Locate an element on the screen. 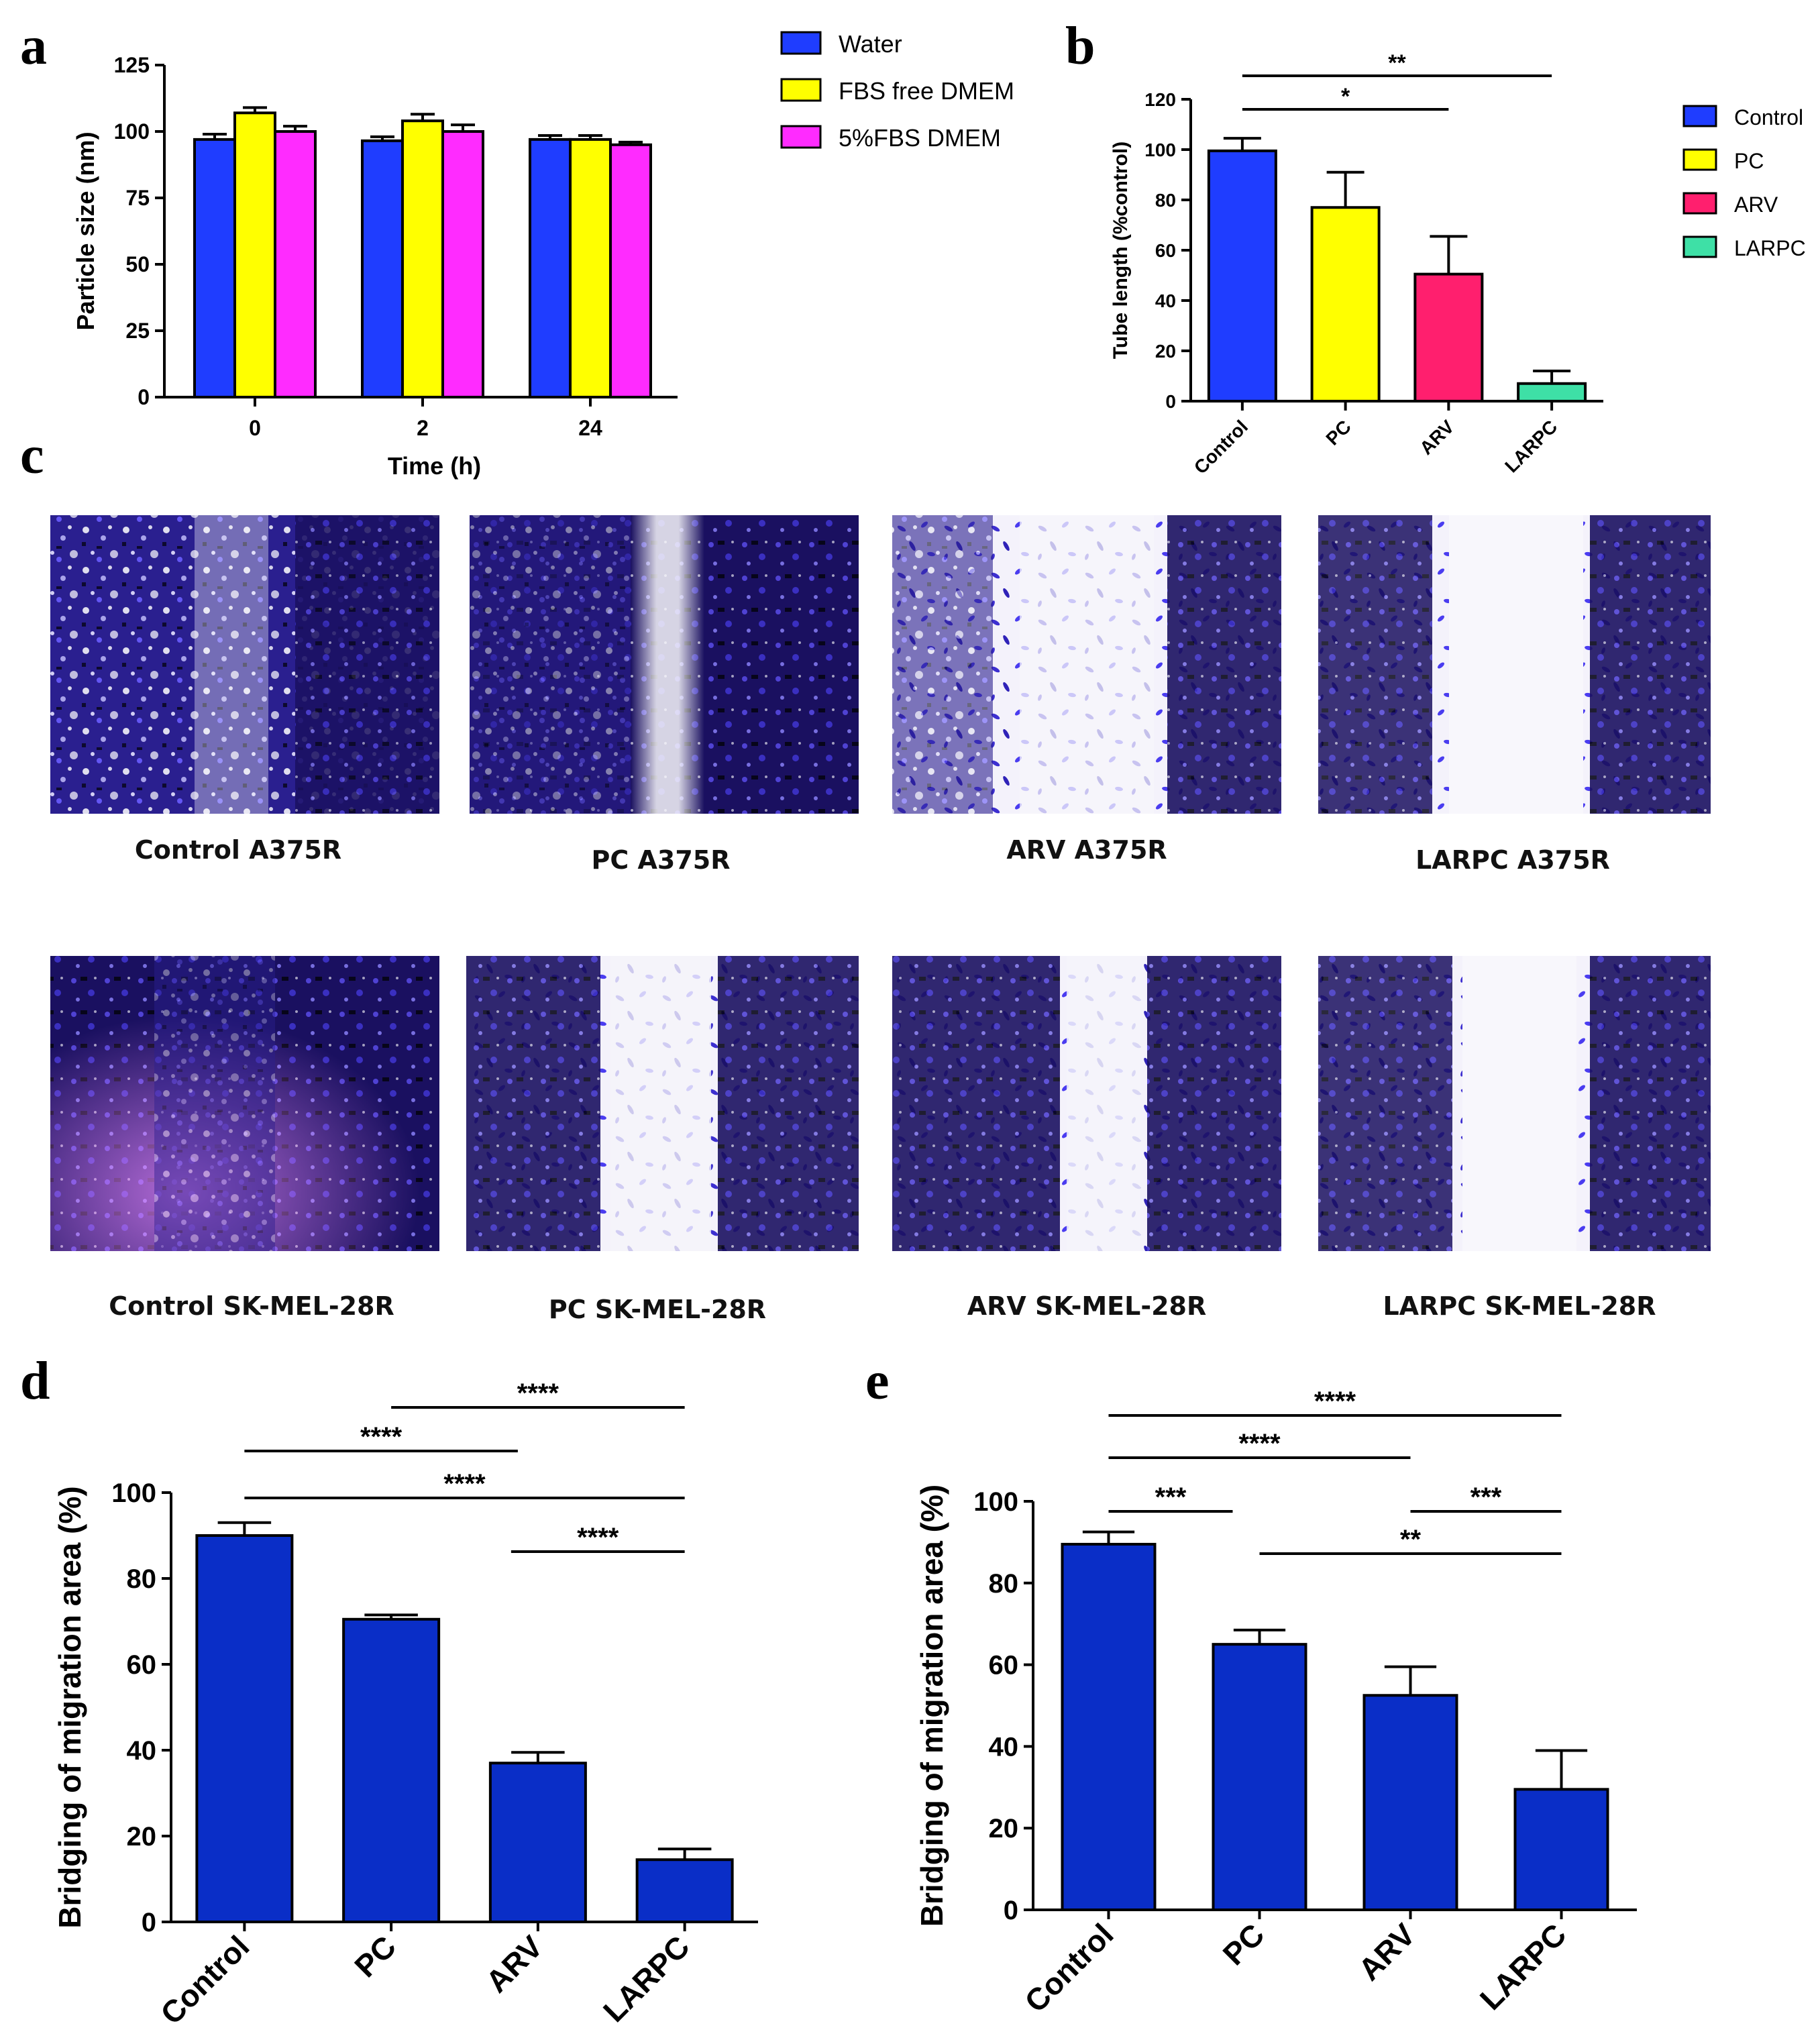  chart-e-xtick-label-larpc: LARPC is located at coordinates (1523, 1967).